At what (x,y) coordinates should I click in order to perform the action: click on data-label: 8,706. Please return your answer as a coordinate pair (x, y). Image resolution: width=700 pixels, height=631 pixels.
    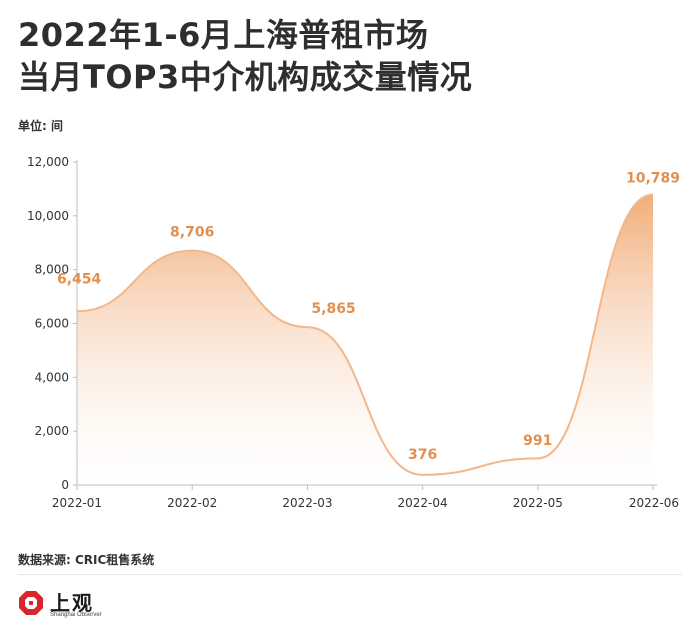
    Looking at the image, I should click on (192, 233).